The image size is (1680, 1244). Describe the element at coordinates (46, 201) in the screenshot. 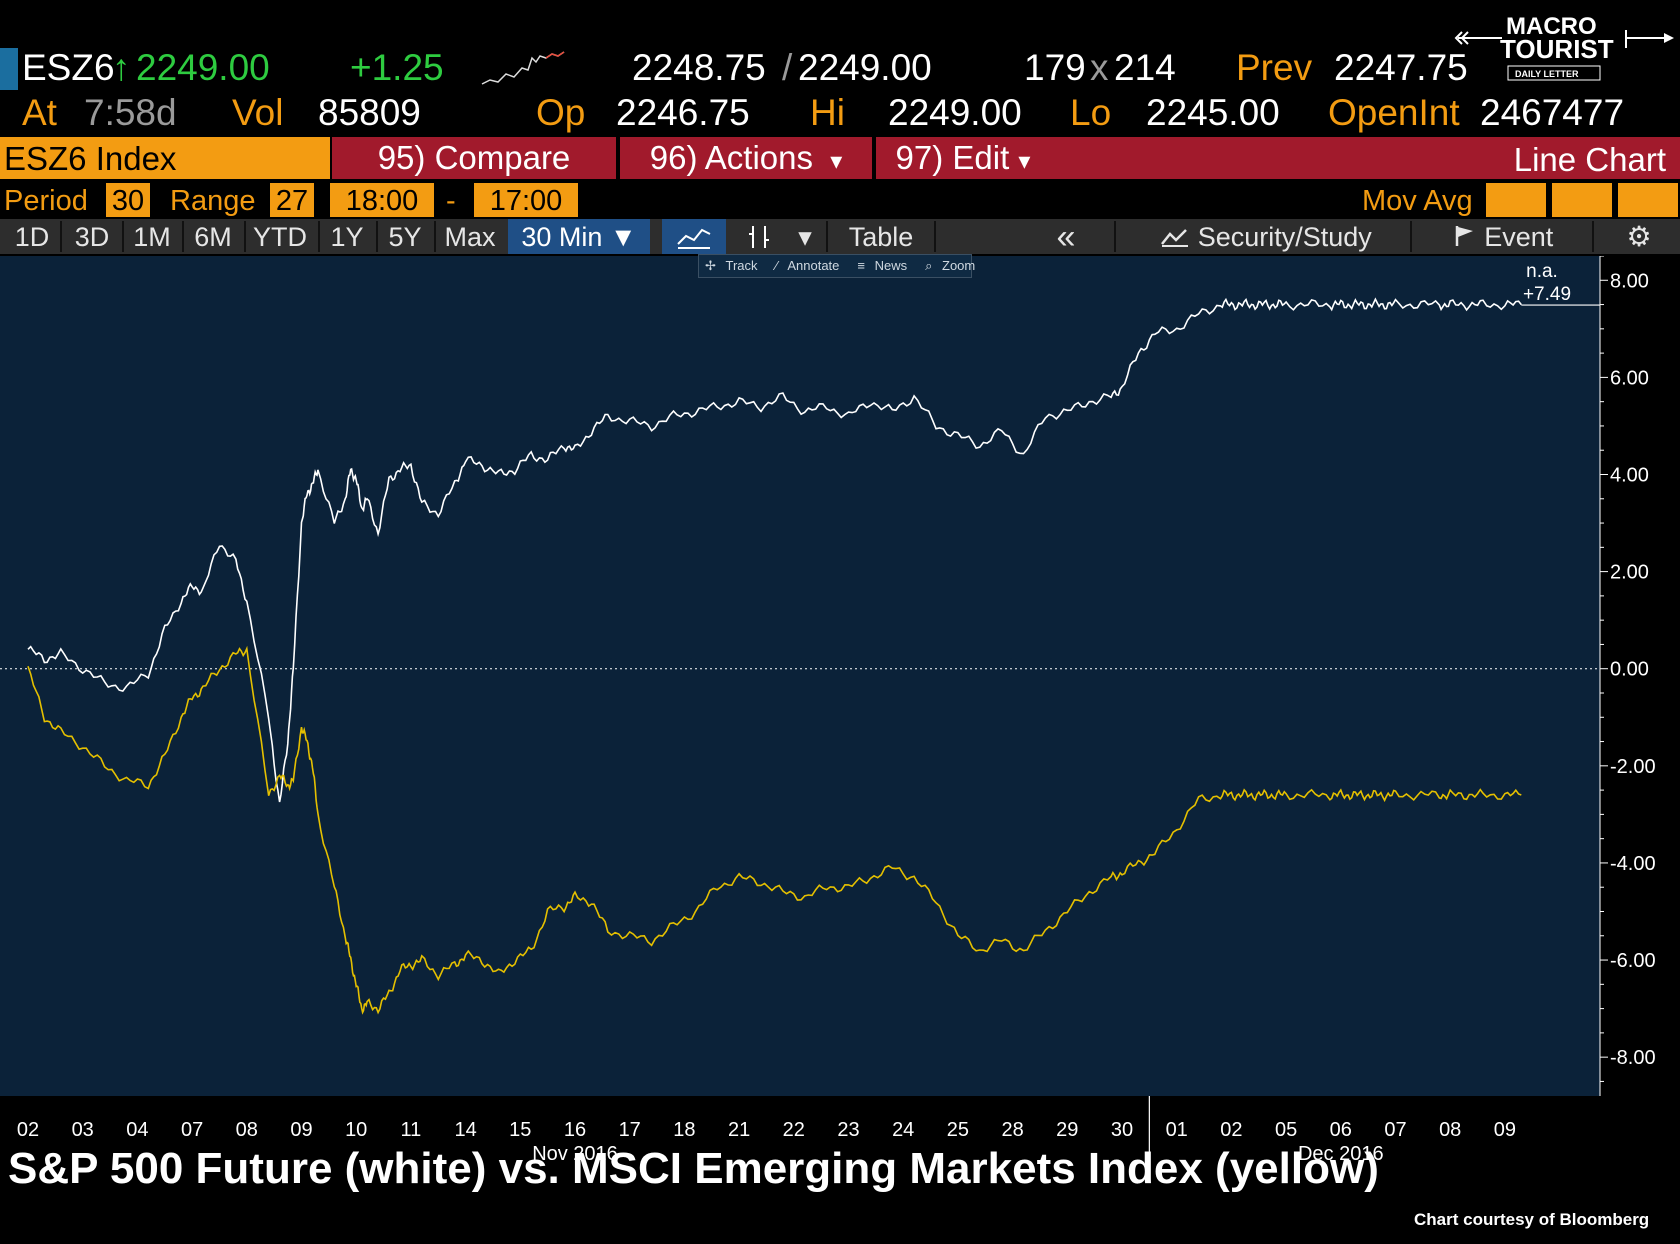

I see `period-label: Period` at that location.